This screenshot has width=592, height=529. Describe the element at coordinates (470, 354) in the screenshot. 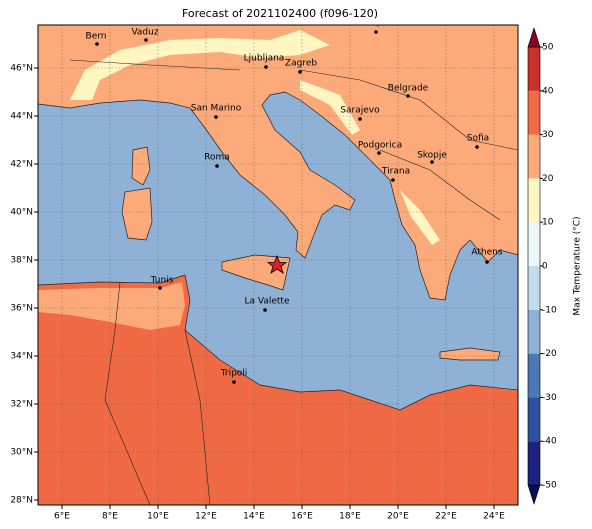

I see `crete` at that location.